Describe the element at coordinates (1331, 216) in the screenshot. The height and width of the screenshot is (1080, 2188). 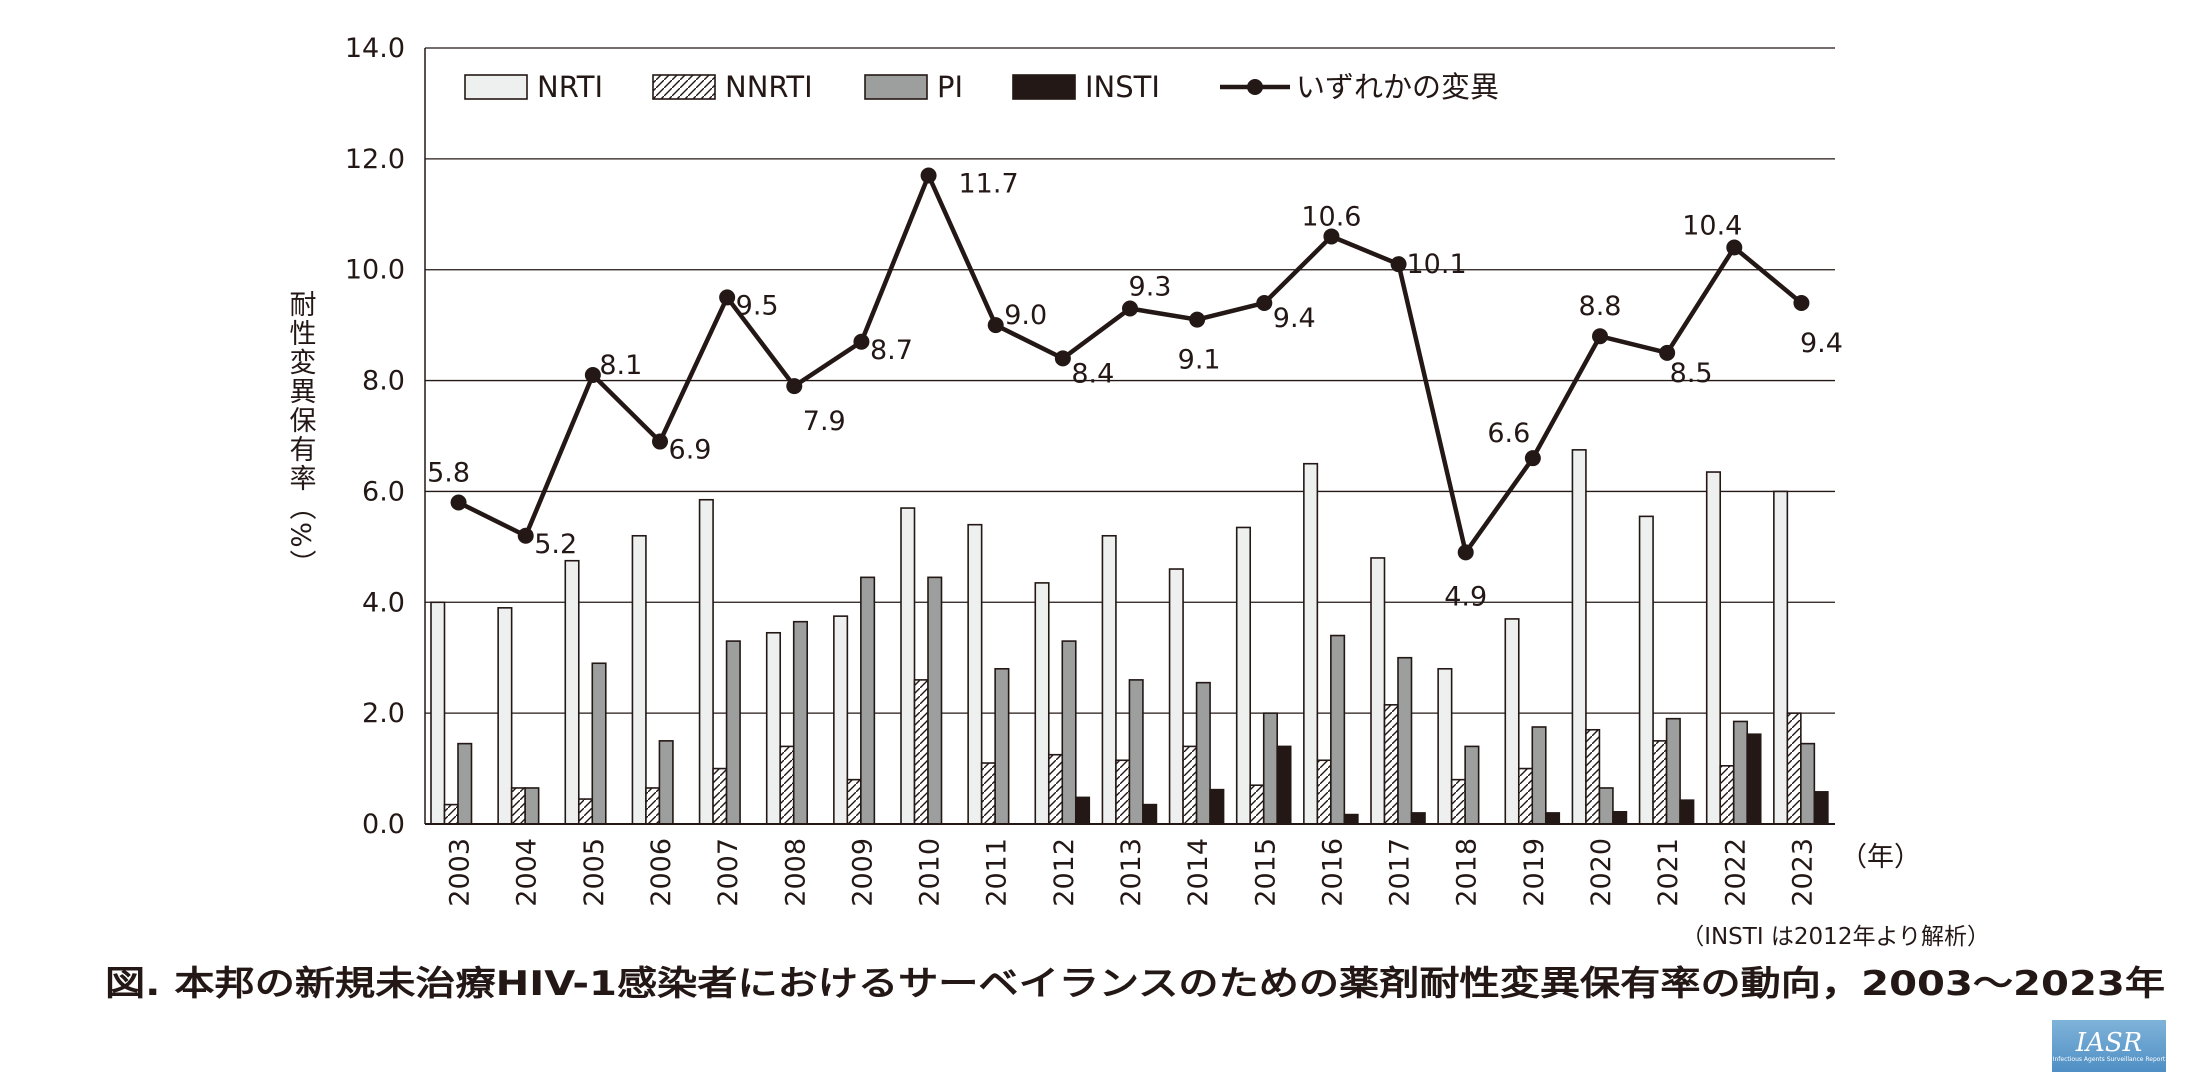
I see `data-label: 10.6` at that location.